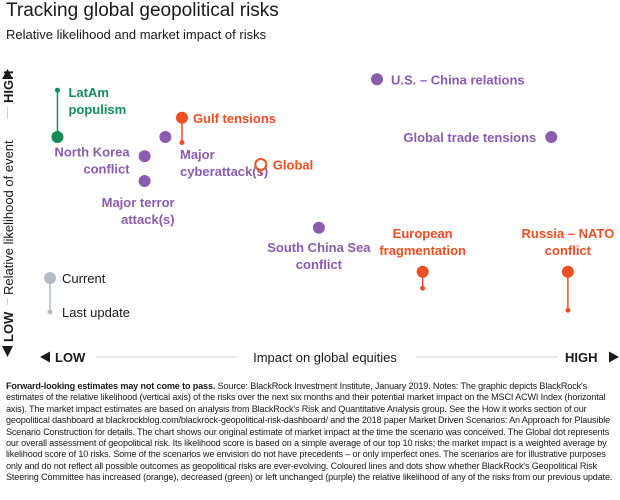 This screenshot has width=620, height=500. Describe the element at coordinates (7, 351) in the screenshot. I see `y-axis-arrow-down-icon` at that location.